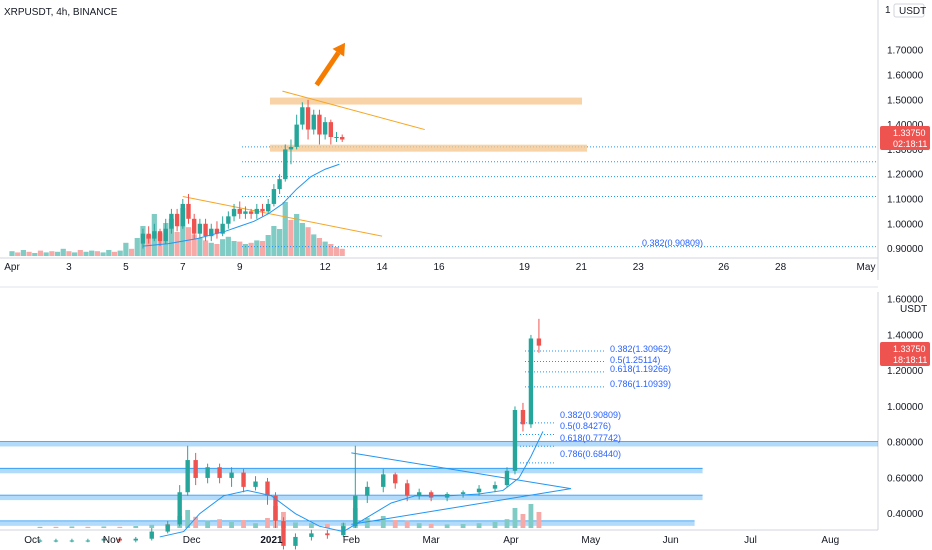  I want to click on top-support-zone, so click(428, 148).